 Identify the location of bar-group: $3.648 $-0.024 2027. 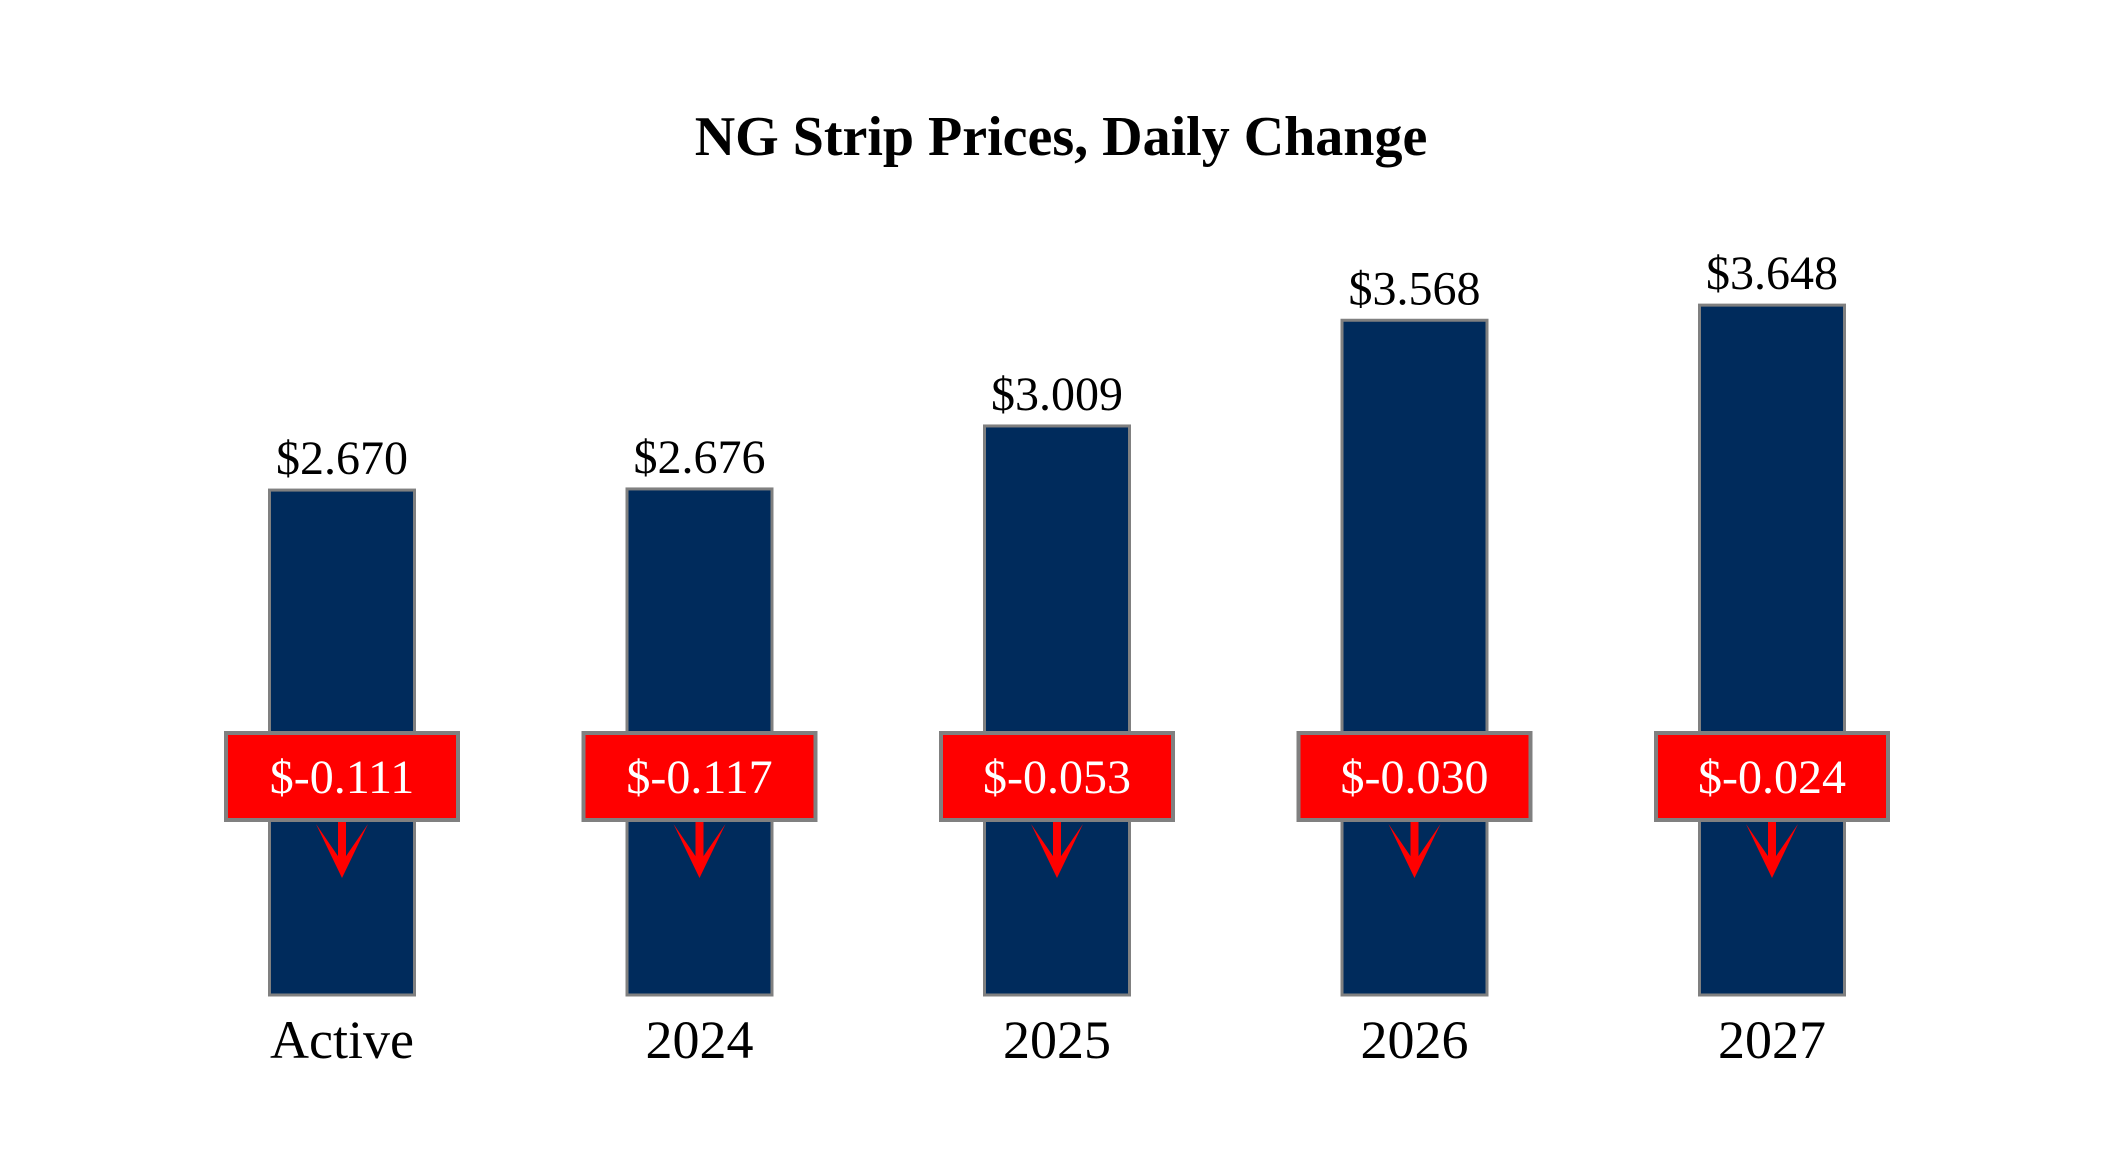
(1772, 658).